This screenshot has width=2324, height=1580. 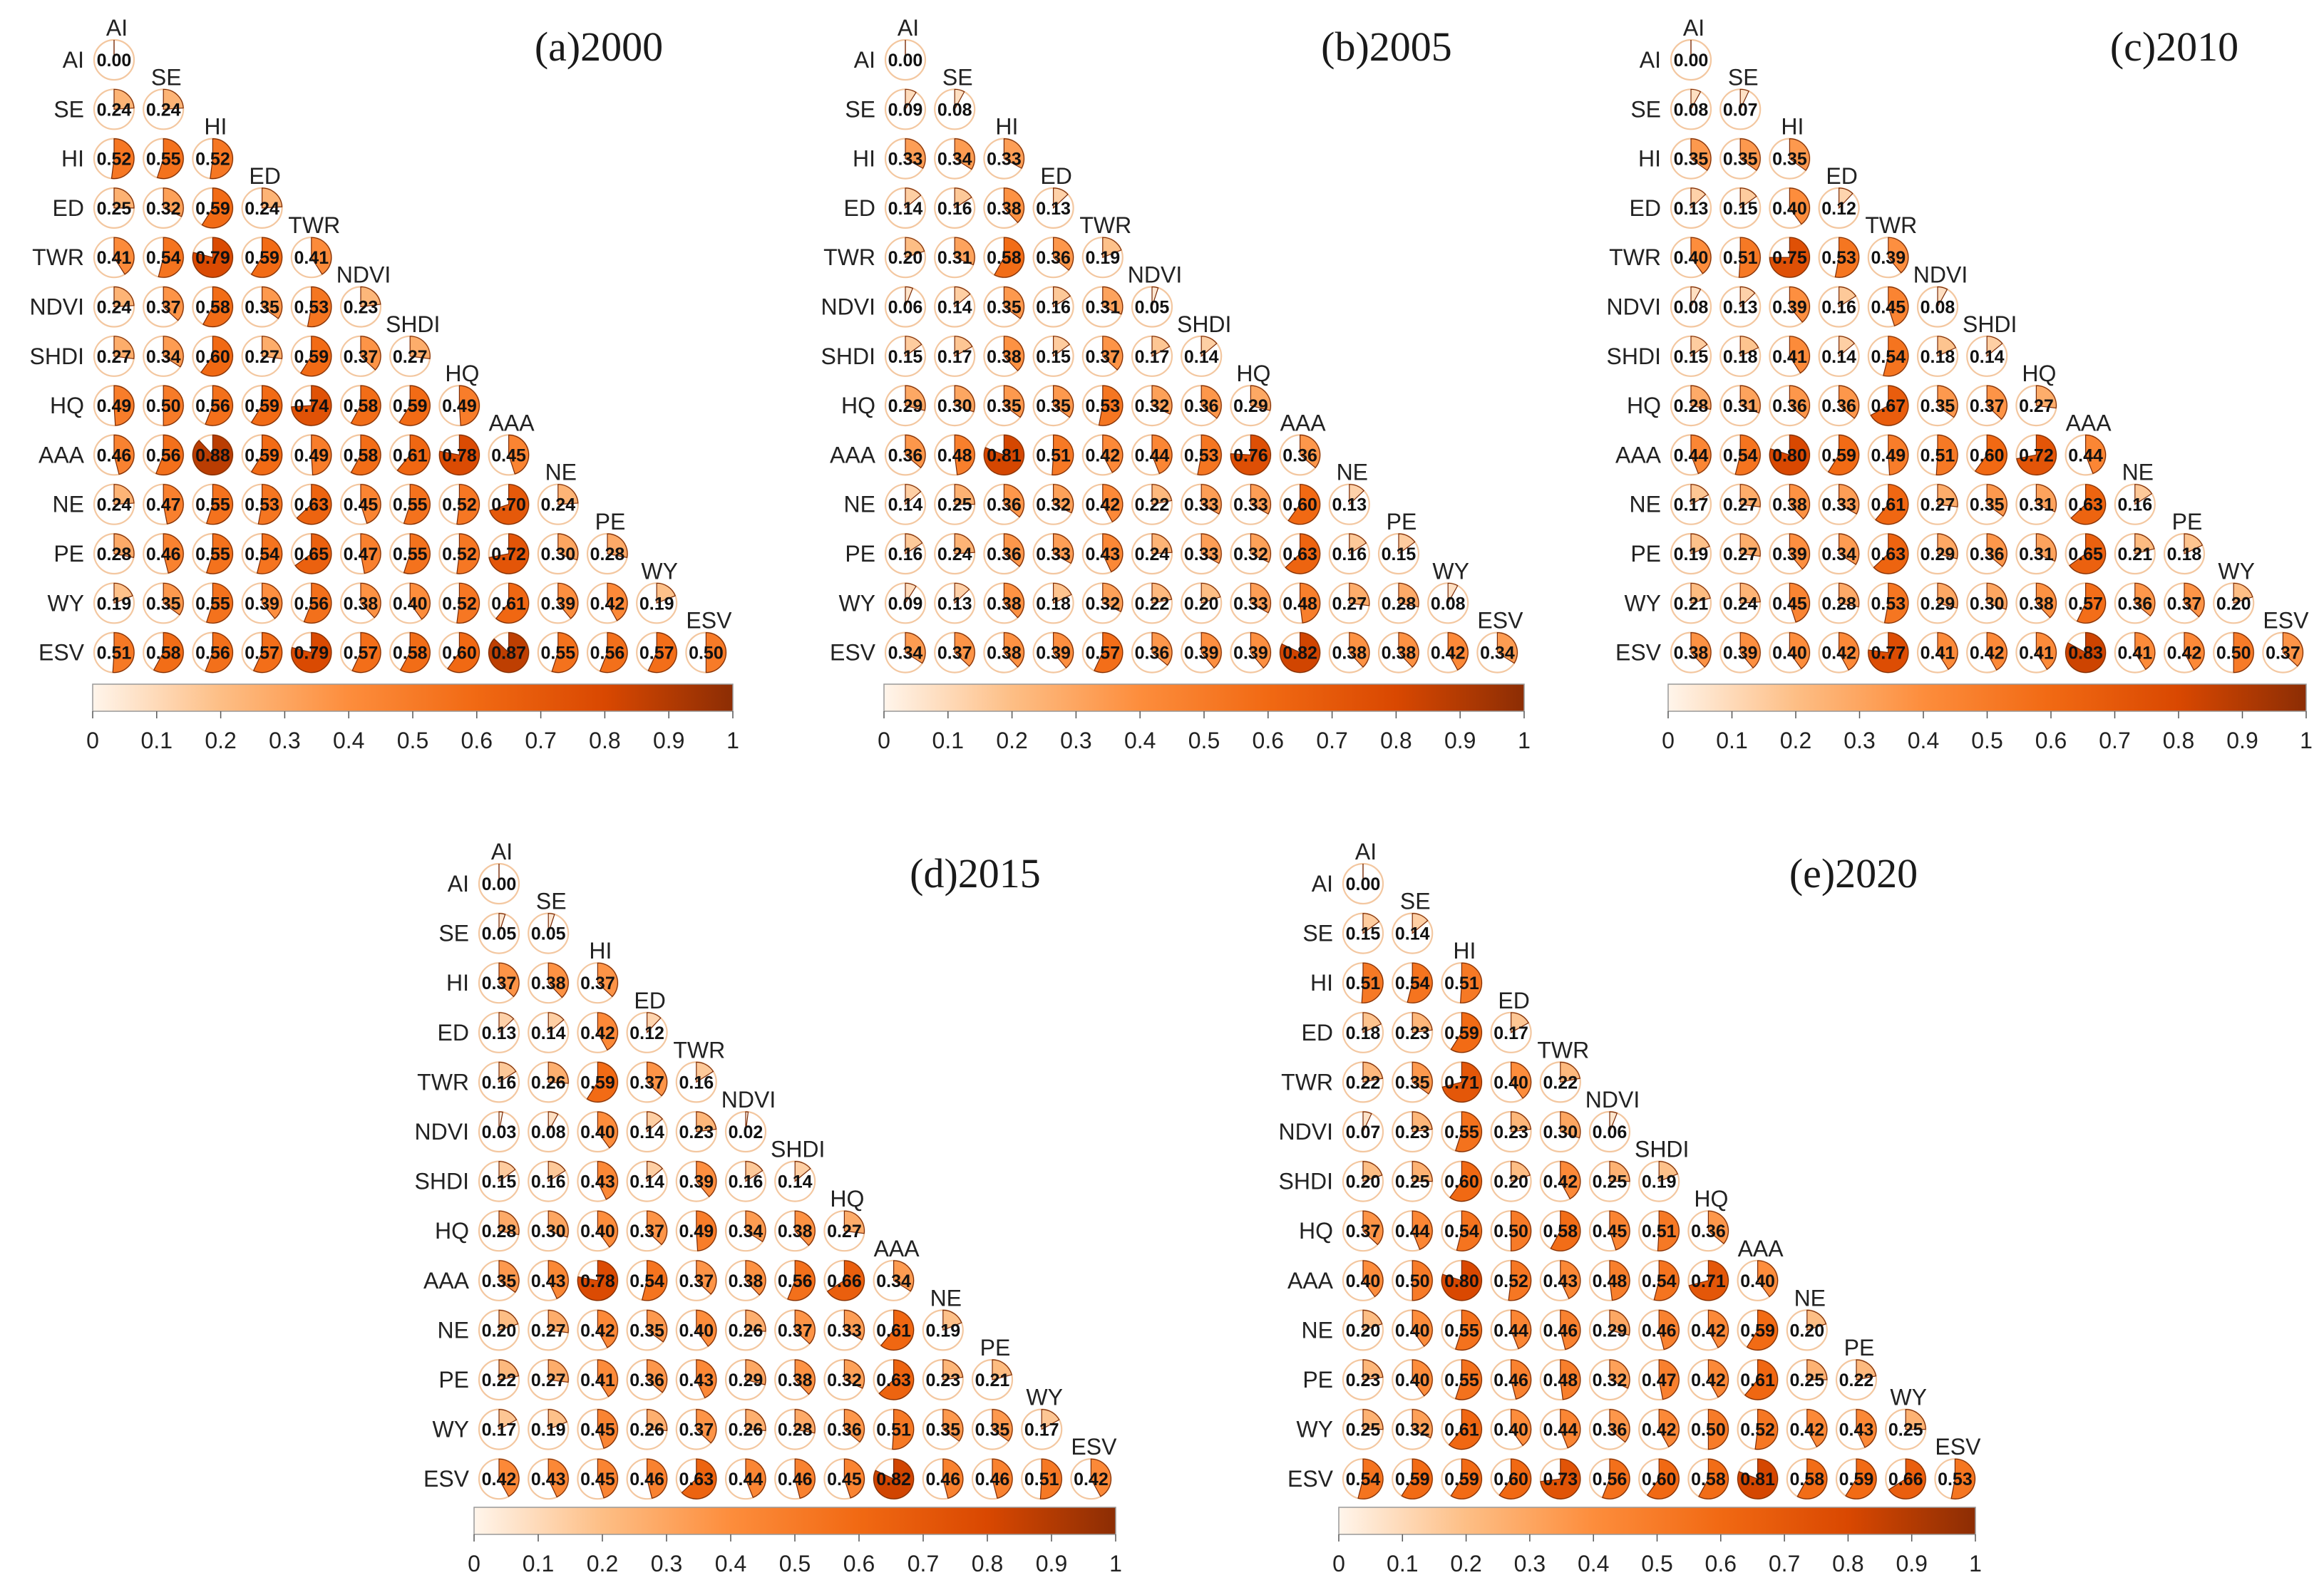 I want to click on corr-cell: 0.60, so click(x=1462, y=1181).